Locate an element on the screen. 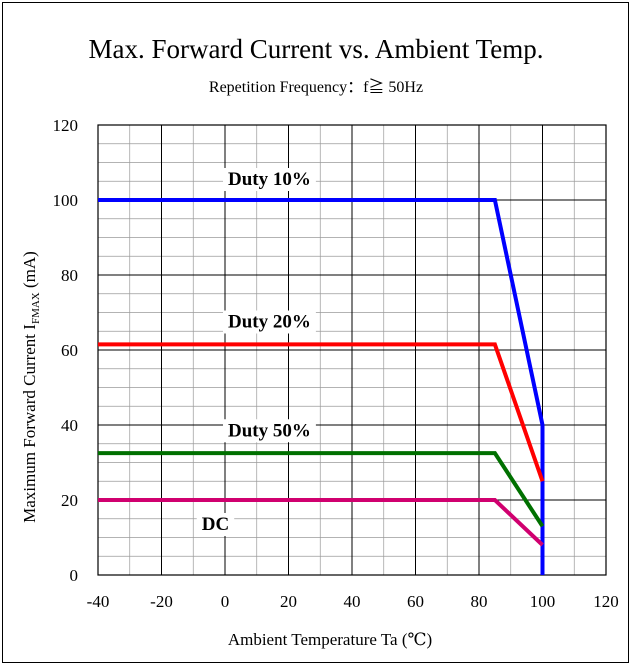 This screenshot has height=667, width=633. x-tick-label: 60 is located at coordinates (415, 601).